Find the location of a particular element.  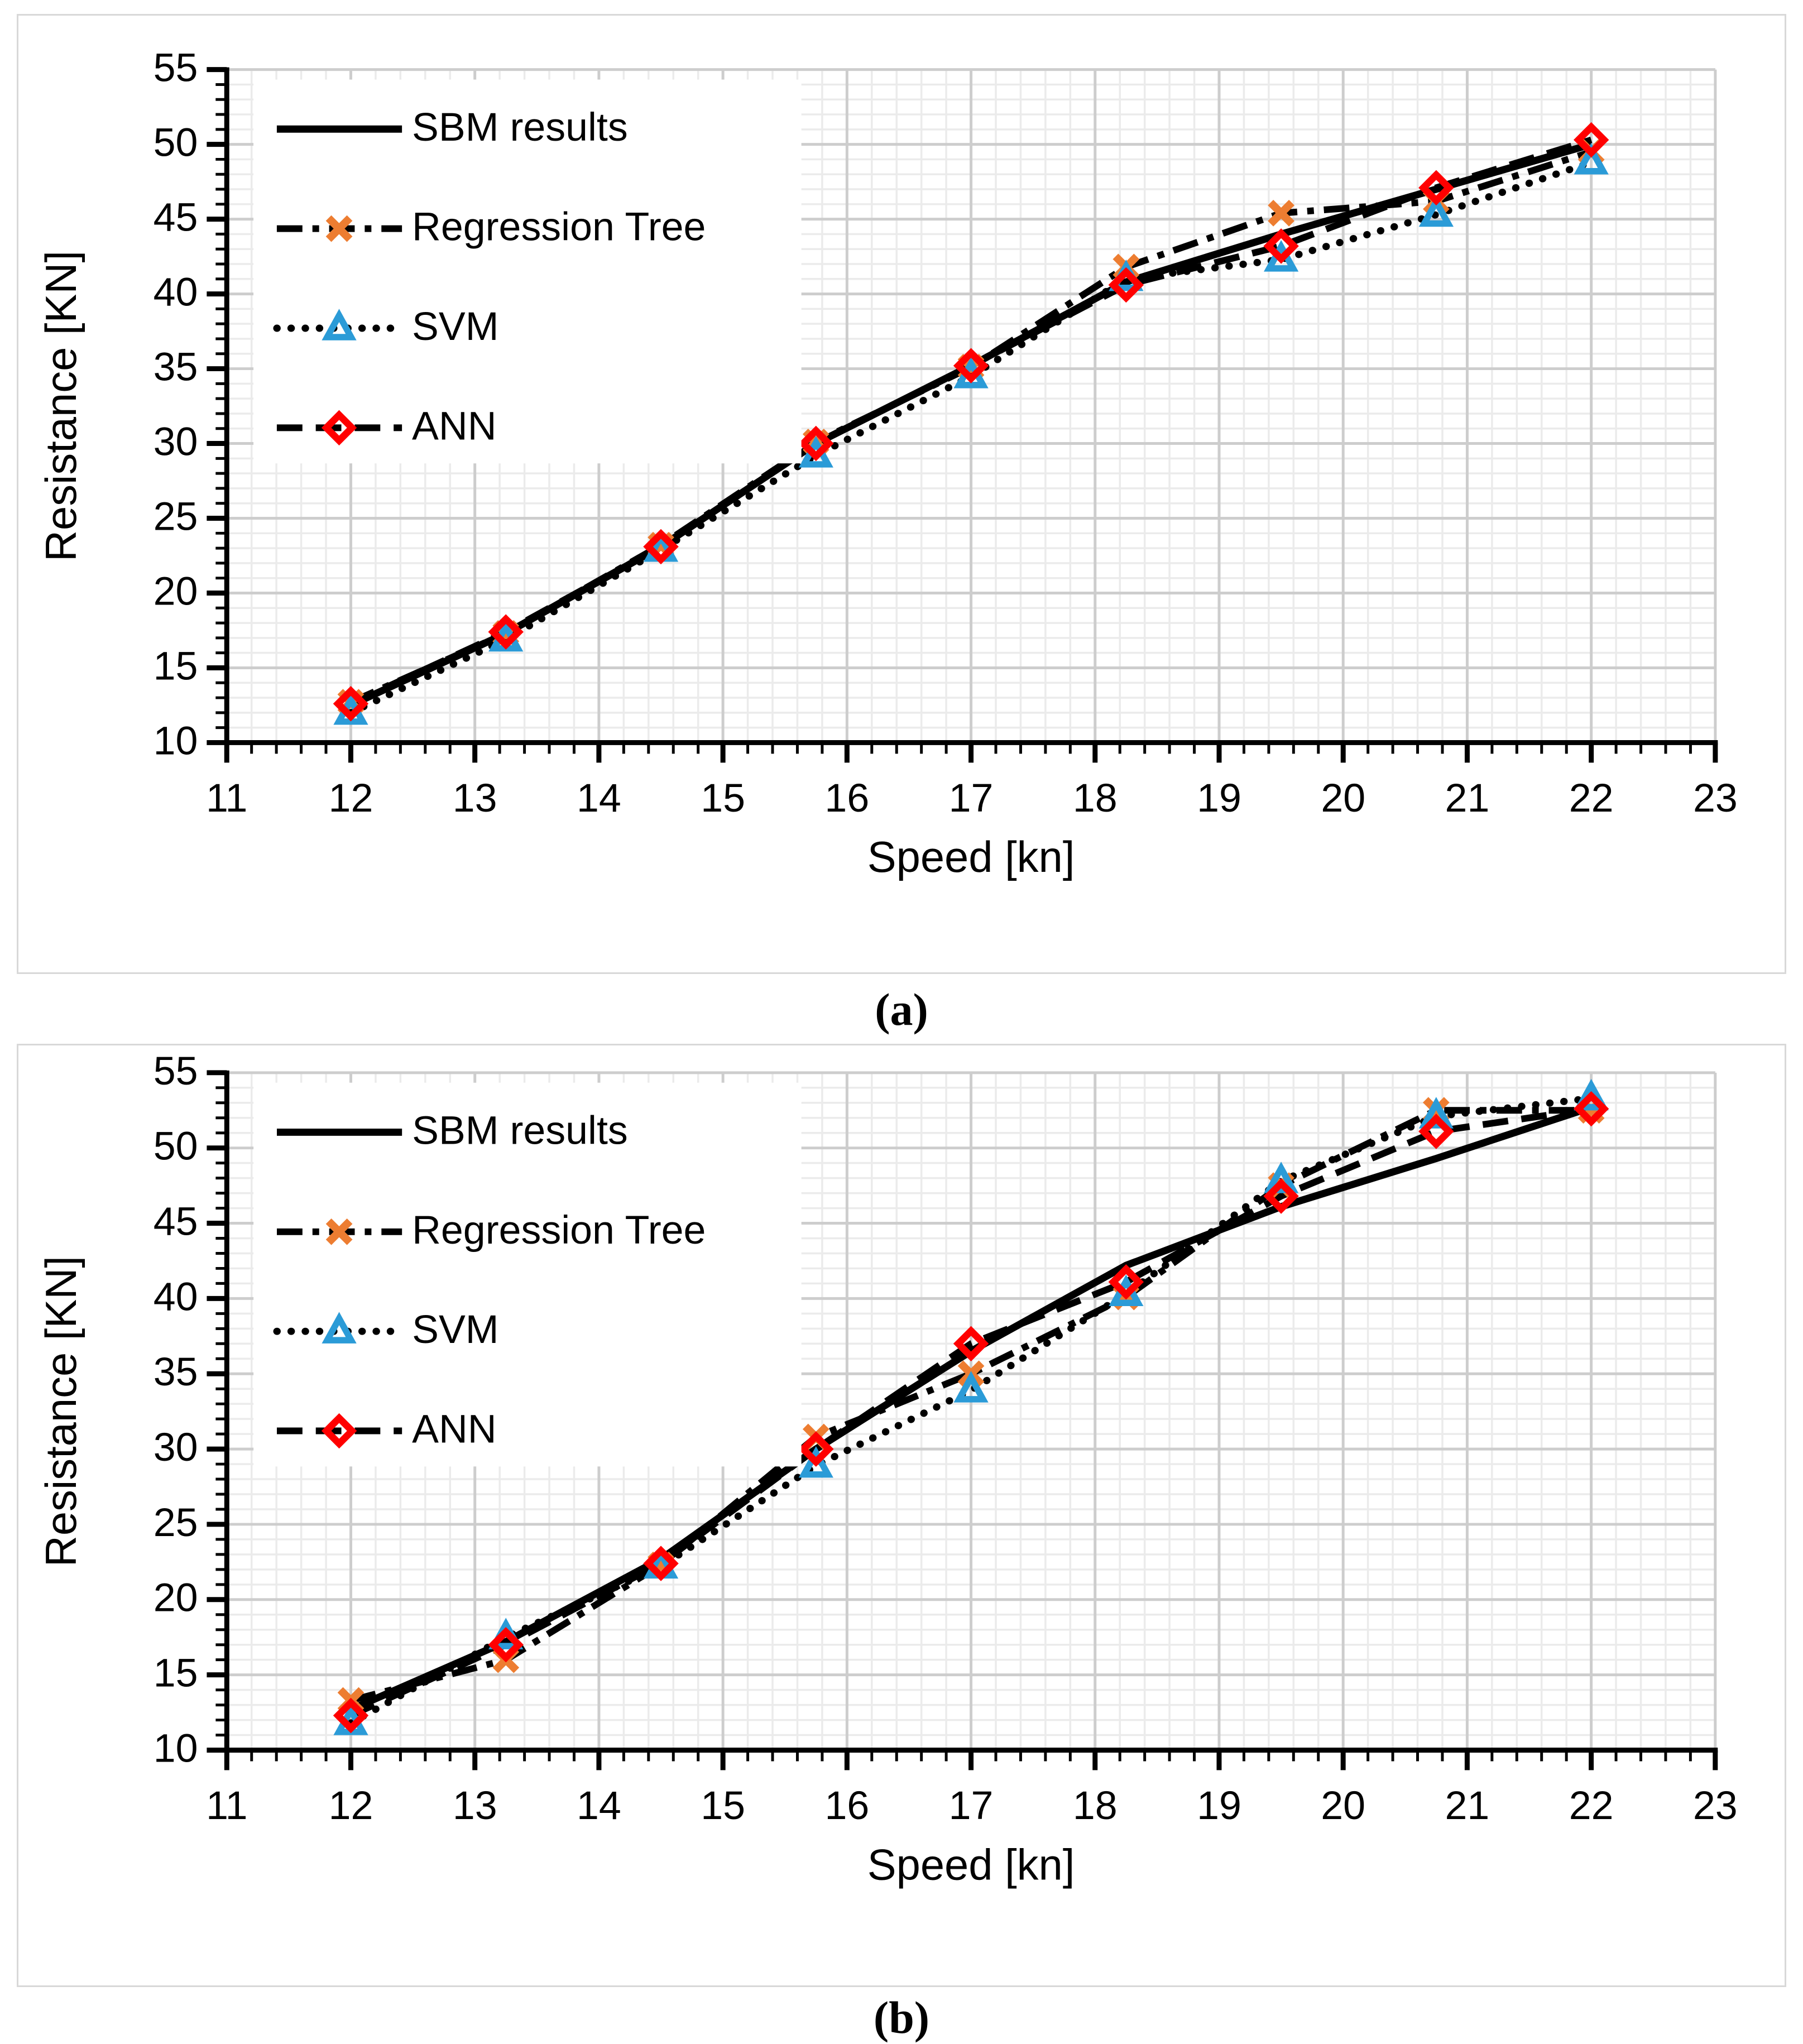

caption-b: (b) is located at coordinates (902, 2017).